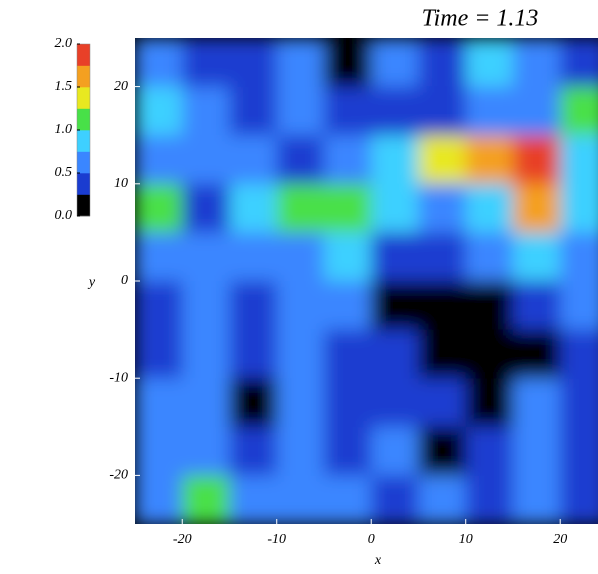  What do you see at coordinates (64, 215) in the screenshot?
I see `colorbar-tick-label: 0.0` at bounding box center [64, 215].